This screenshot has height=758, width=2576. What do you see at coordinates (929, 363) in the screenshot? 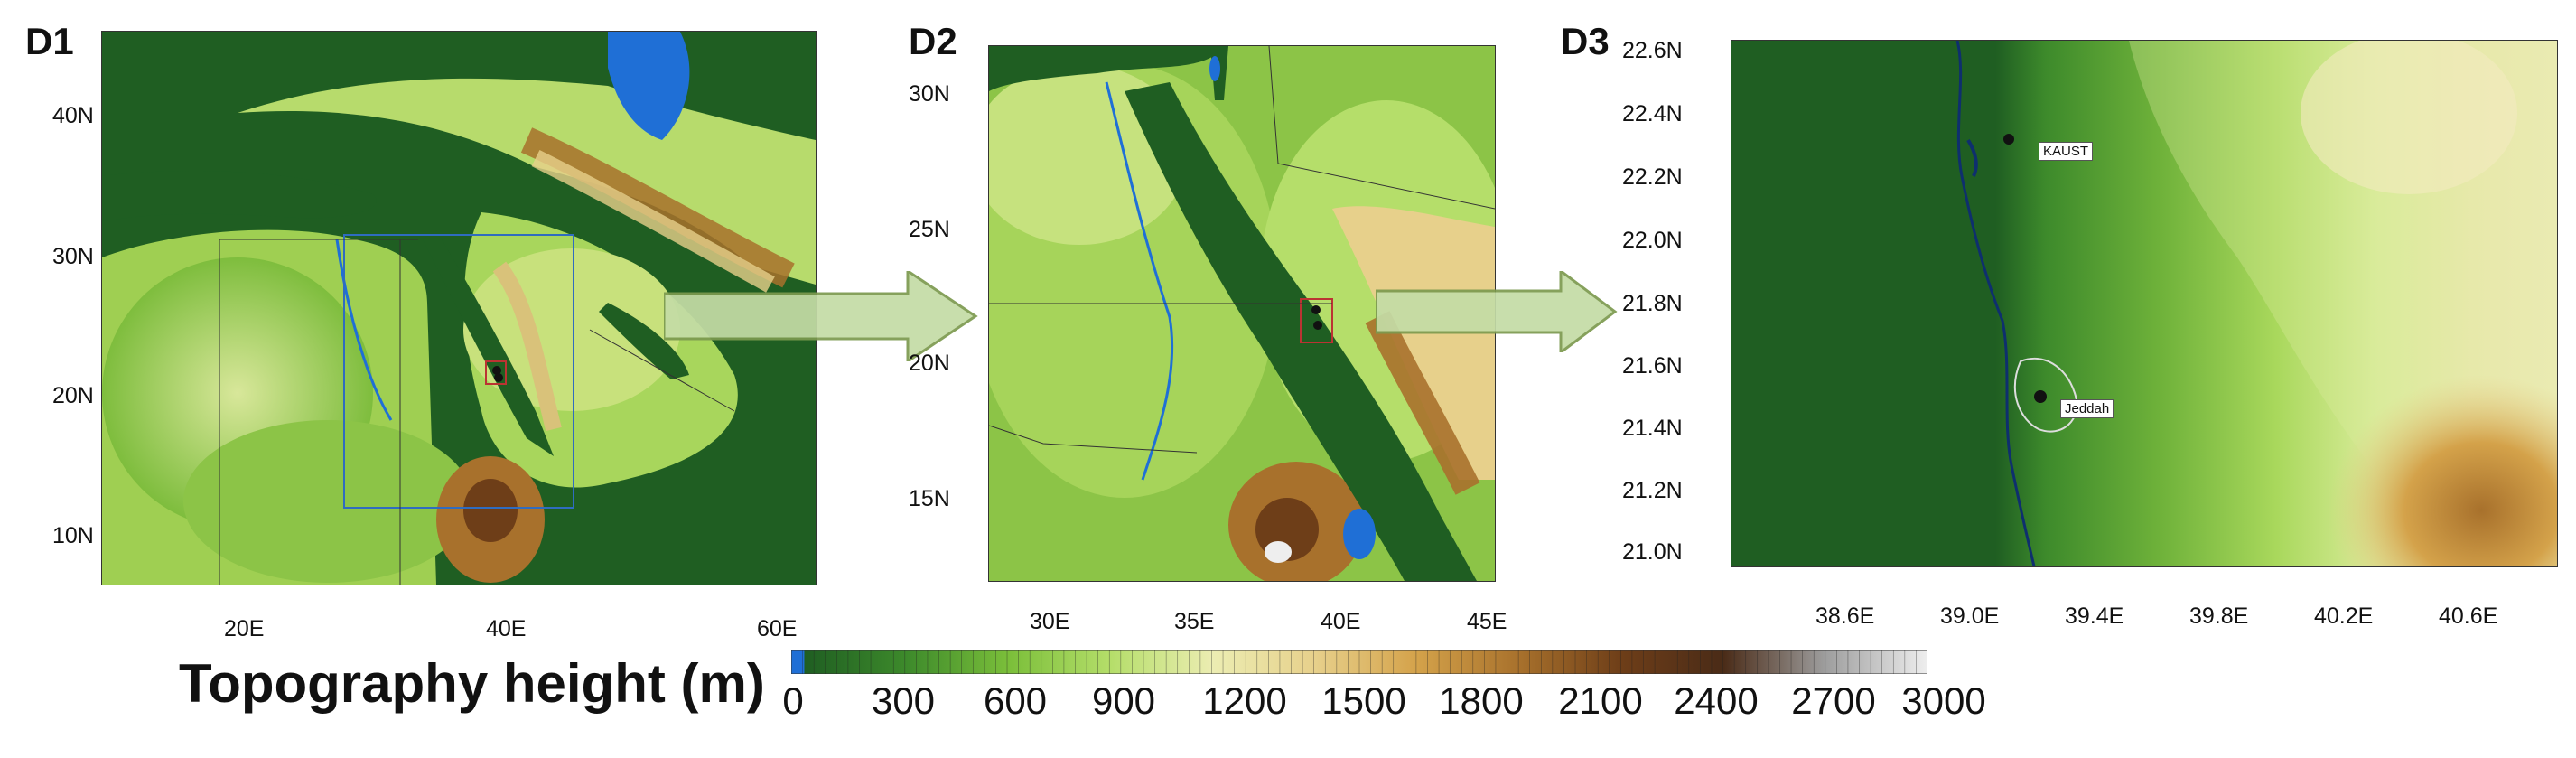
I see `d2-lat-tick-20n: 20N` at bounding box center [929, 363].